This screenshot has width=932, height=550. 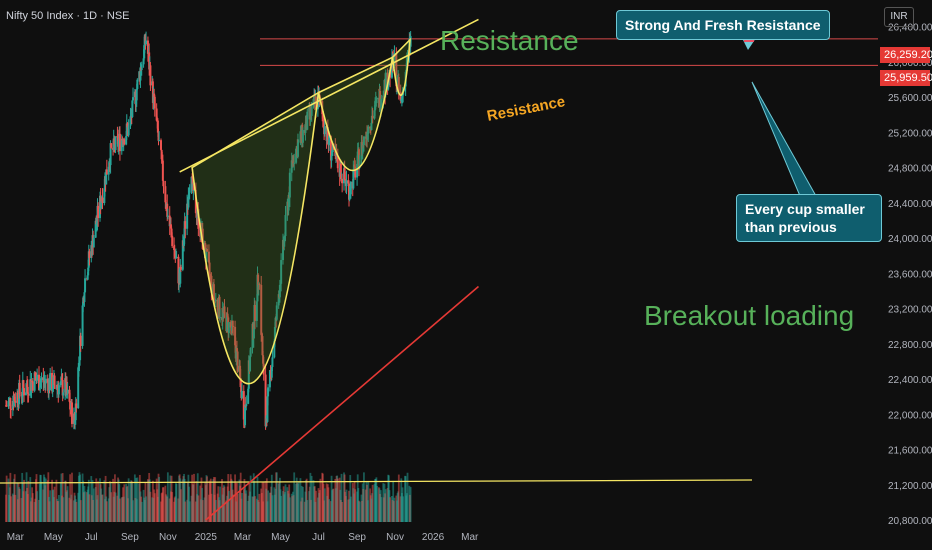 What do you see at coordinates (910, 521) in the screenshot?
I see `y-tick-label: 20,800.00` at bounding box center [910, 521].